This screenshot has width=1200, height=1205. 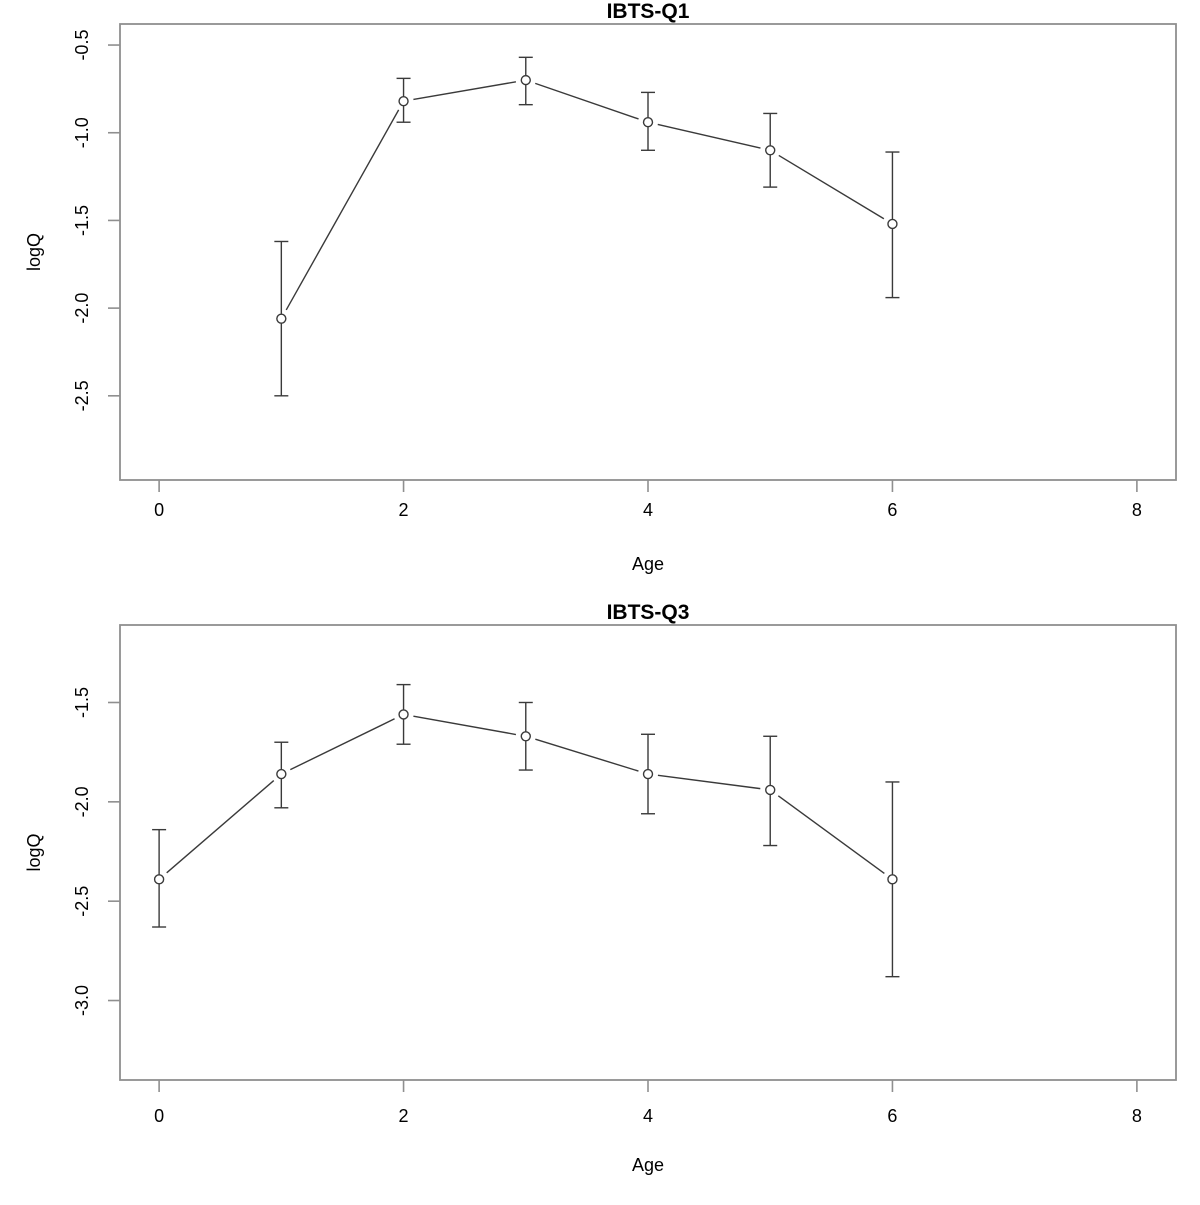 What do you see at coordinates (648, 612) in the screenshot?
I see `panel-title: IBTS-Q3` at bounding box center [648, 612].